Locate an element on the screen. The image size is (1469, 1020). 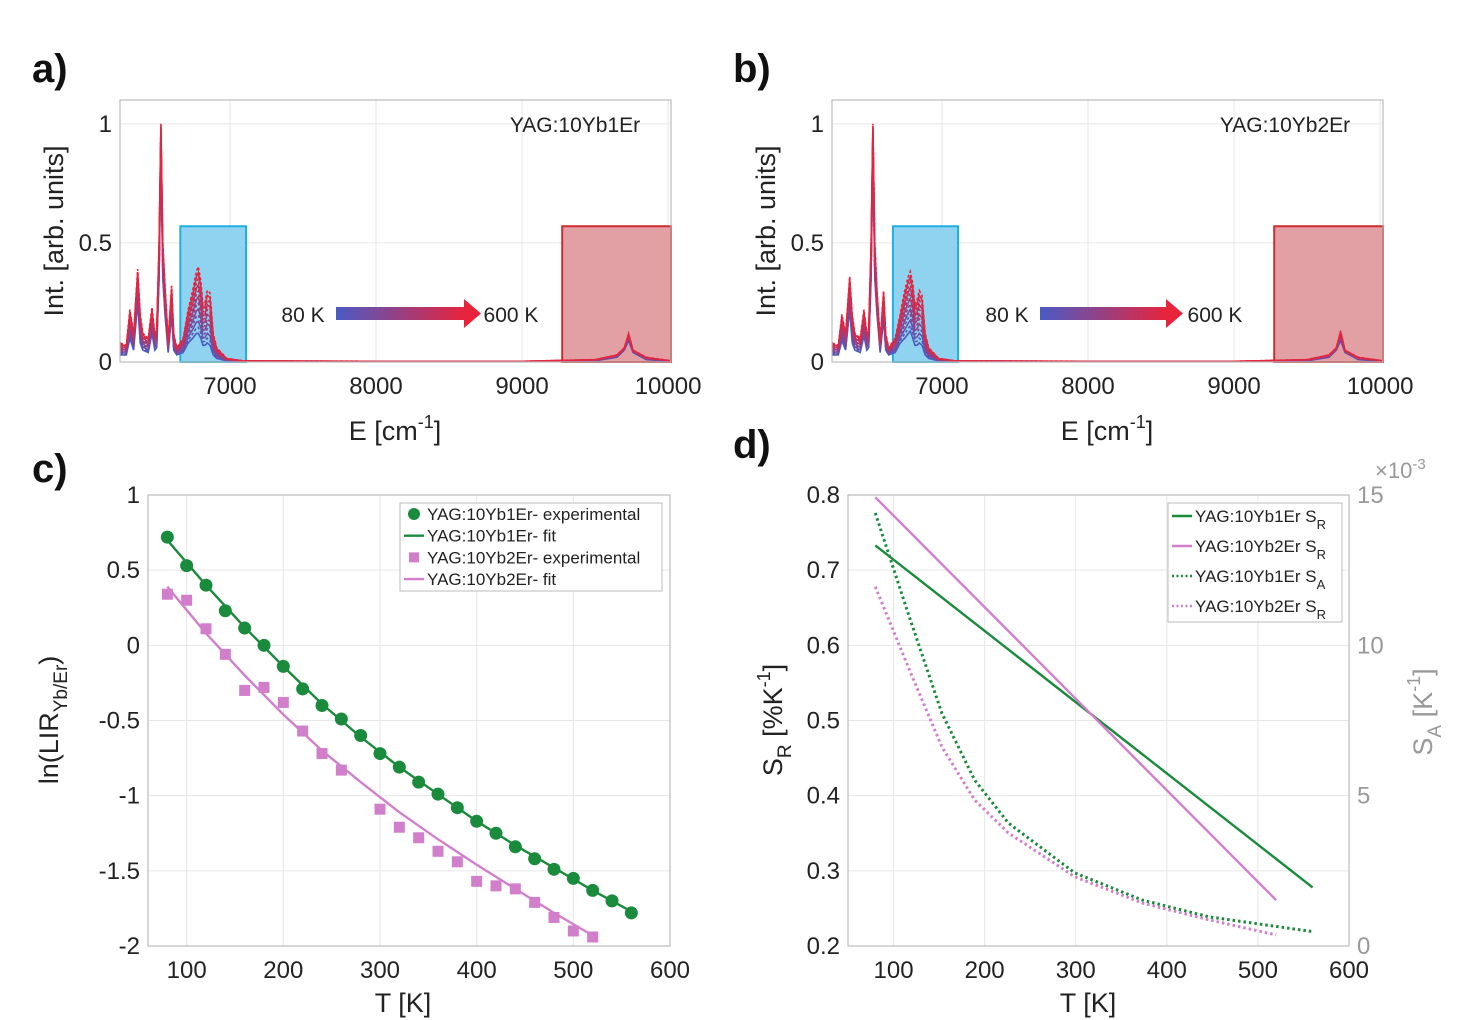
y-right-tick-label: 0 is located at coordinates (1363, 946).